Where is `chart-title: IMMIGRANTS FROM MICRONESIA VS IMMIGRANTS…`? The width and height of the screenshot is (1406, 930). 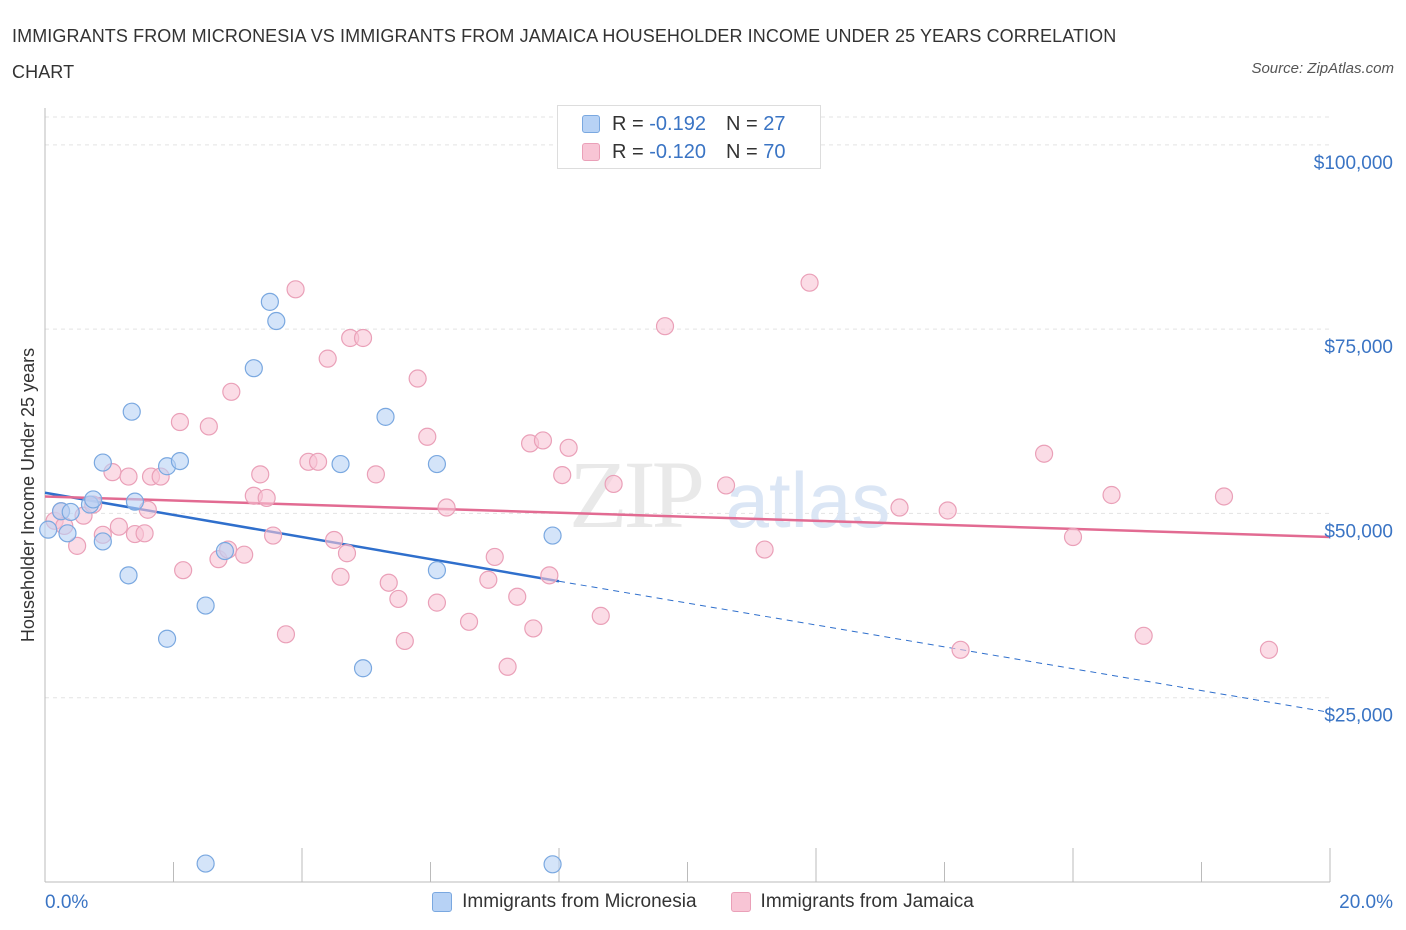
chart-title: IMMIGRANTS FROM MICRONESIA VS IMMIGRANTS… is located at coordinates (564, 54).